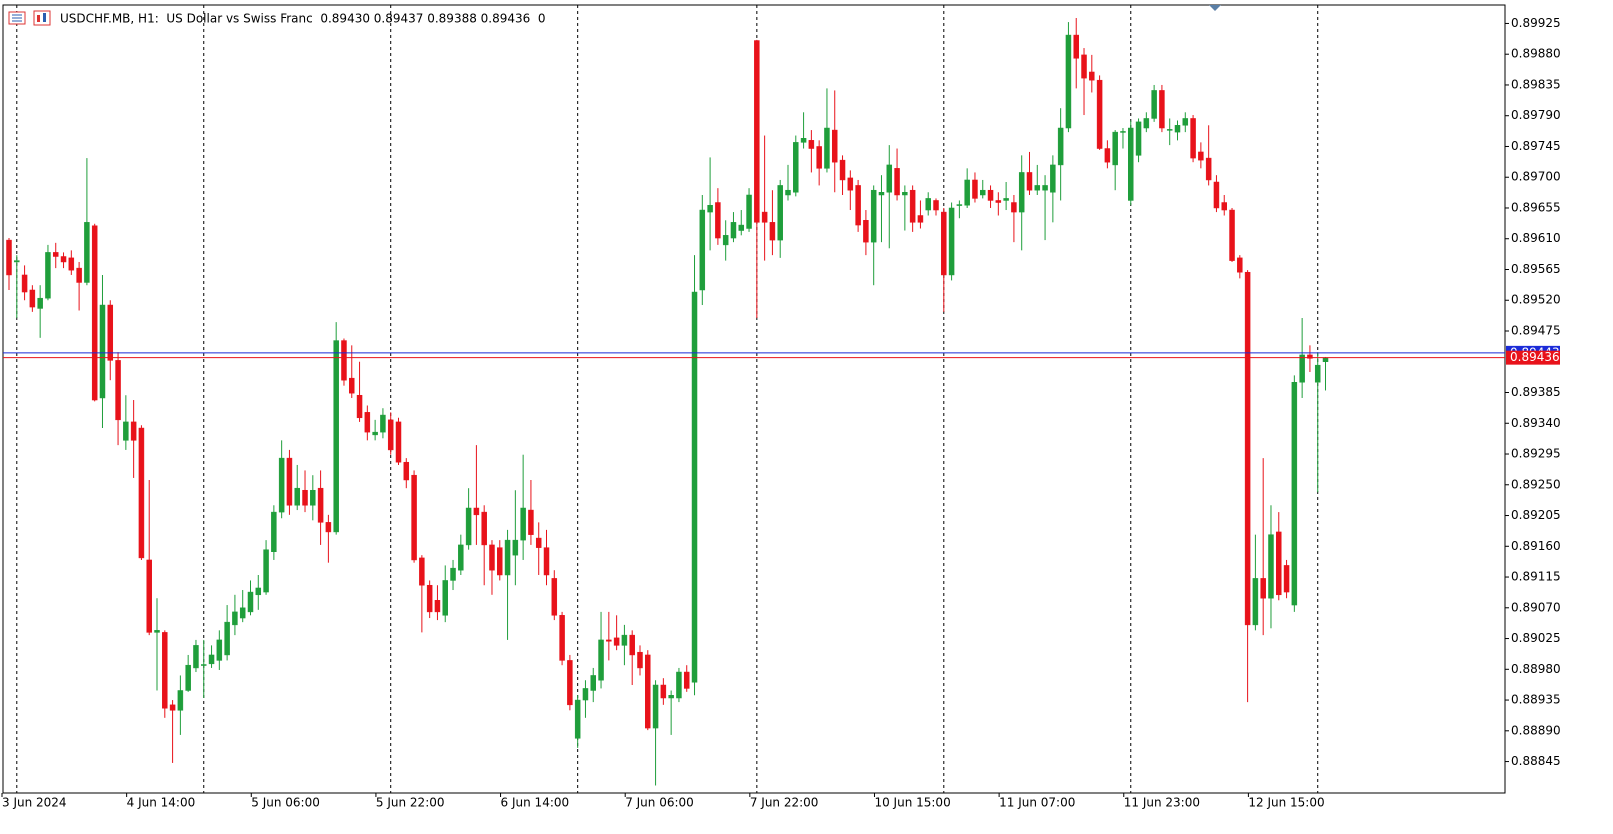  What do you see at coordinates (1286, 803) in the screenshot?
I see `x-tick-label: 12 Jun 15:00` at bounding box center [1286, 803].